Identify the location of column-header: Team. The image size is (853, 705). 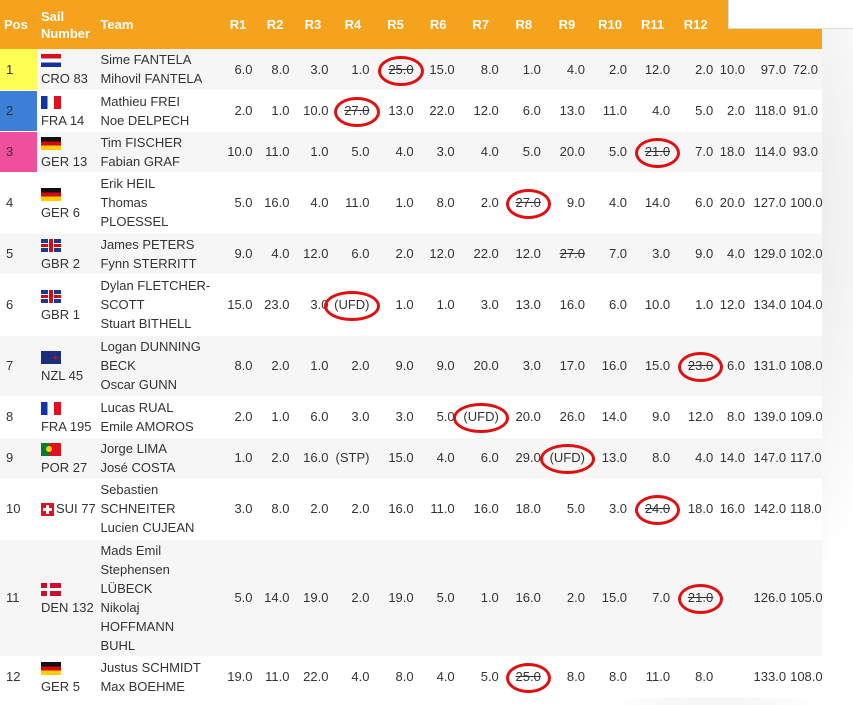
(117, 24).